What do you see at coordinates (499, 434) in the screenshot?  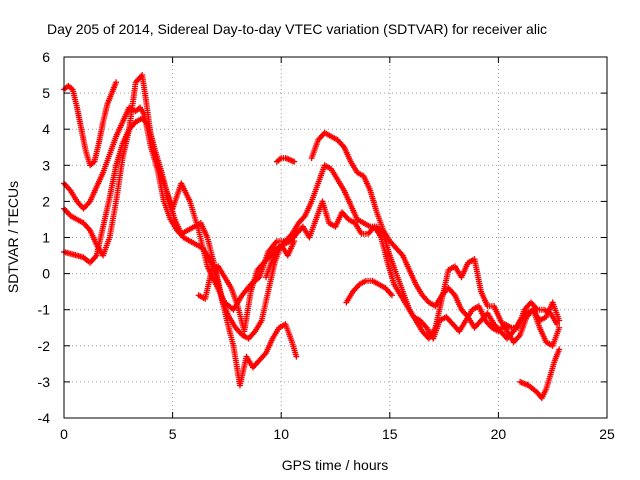 I see `x-tick-label: 20` at bounding box center [499, 434].